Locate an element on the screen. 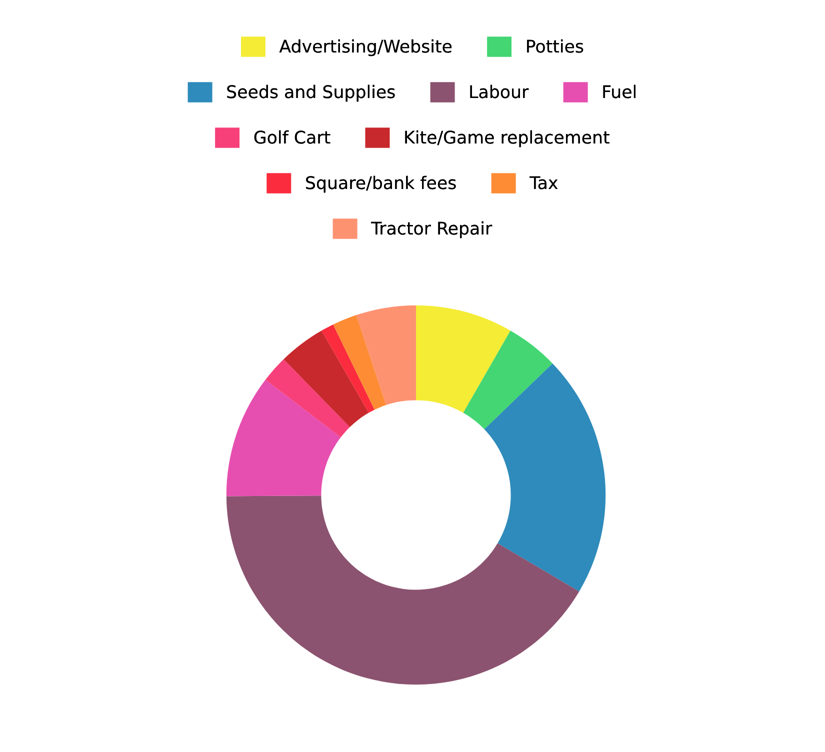 The image size is (825, 752). legend-label: Kite/Game replacement is located at coordinates (507, 139).